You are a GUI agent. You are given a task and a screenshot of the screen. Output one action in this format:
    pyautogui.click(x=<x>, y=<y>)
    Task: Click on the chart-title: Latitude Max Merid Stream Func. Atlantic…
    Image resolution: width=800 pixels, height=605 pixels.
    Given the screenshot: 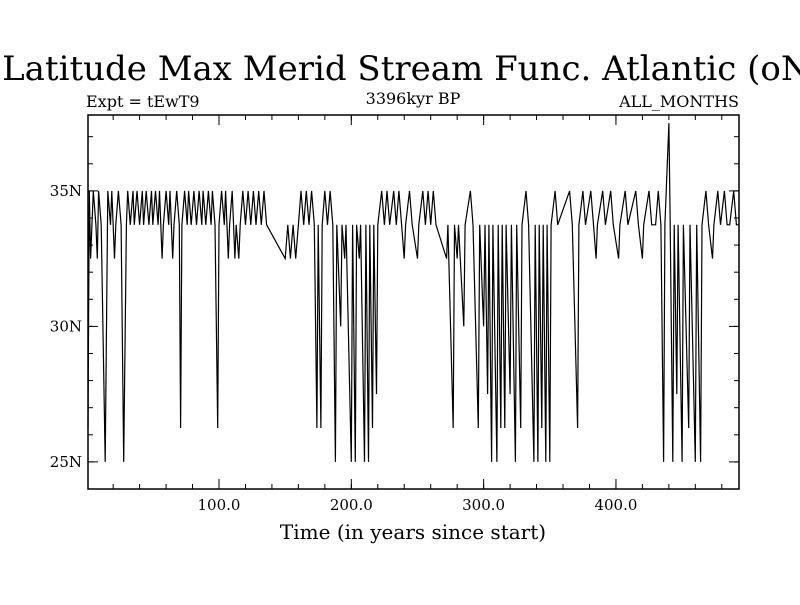 What is the action you would take?
    pyautogui.click(x=401, y=69)
    